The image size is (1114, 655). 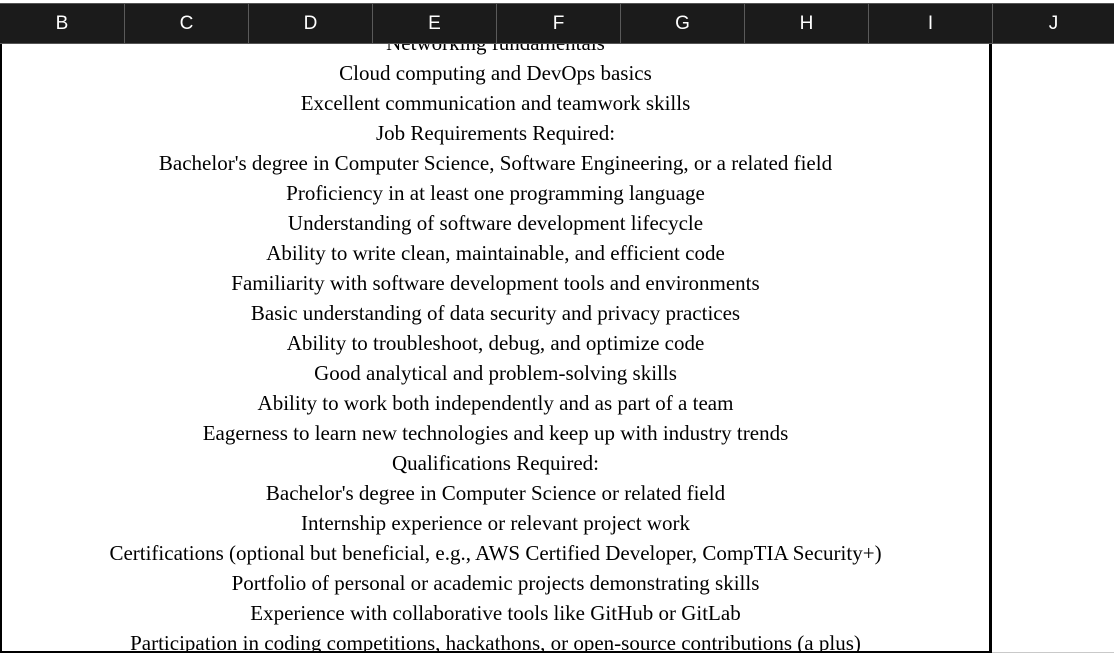 What do you see at coordinates (495, 73) in the screenshot?
I see `cell-text-line: Cloud computing and DevOps basics` at bounding box center [495, 73].